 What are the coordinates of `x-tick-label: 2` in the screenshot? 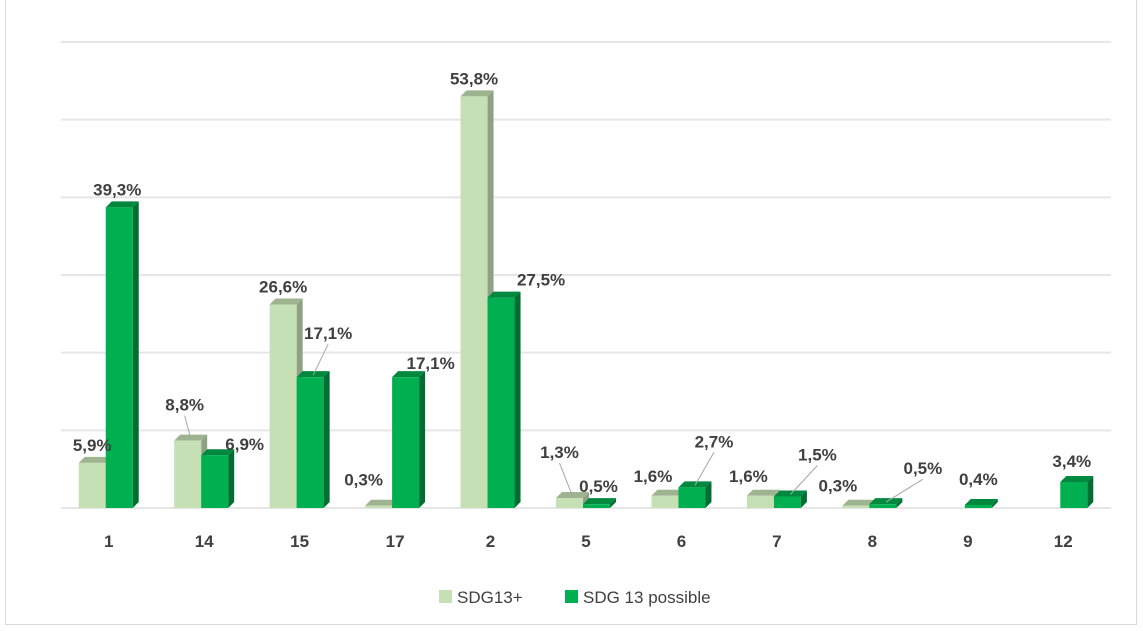 It's located at (490, 541).